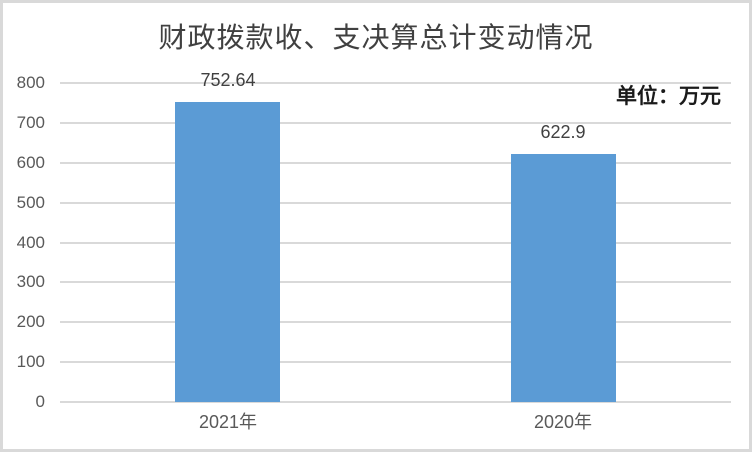 This screenshot has height=452, width=752. I want to click on y-tick-label-800: 800, so click(30, 82).